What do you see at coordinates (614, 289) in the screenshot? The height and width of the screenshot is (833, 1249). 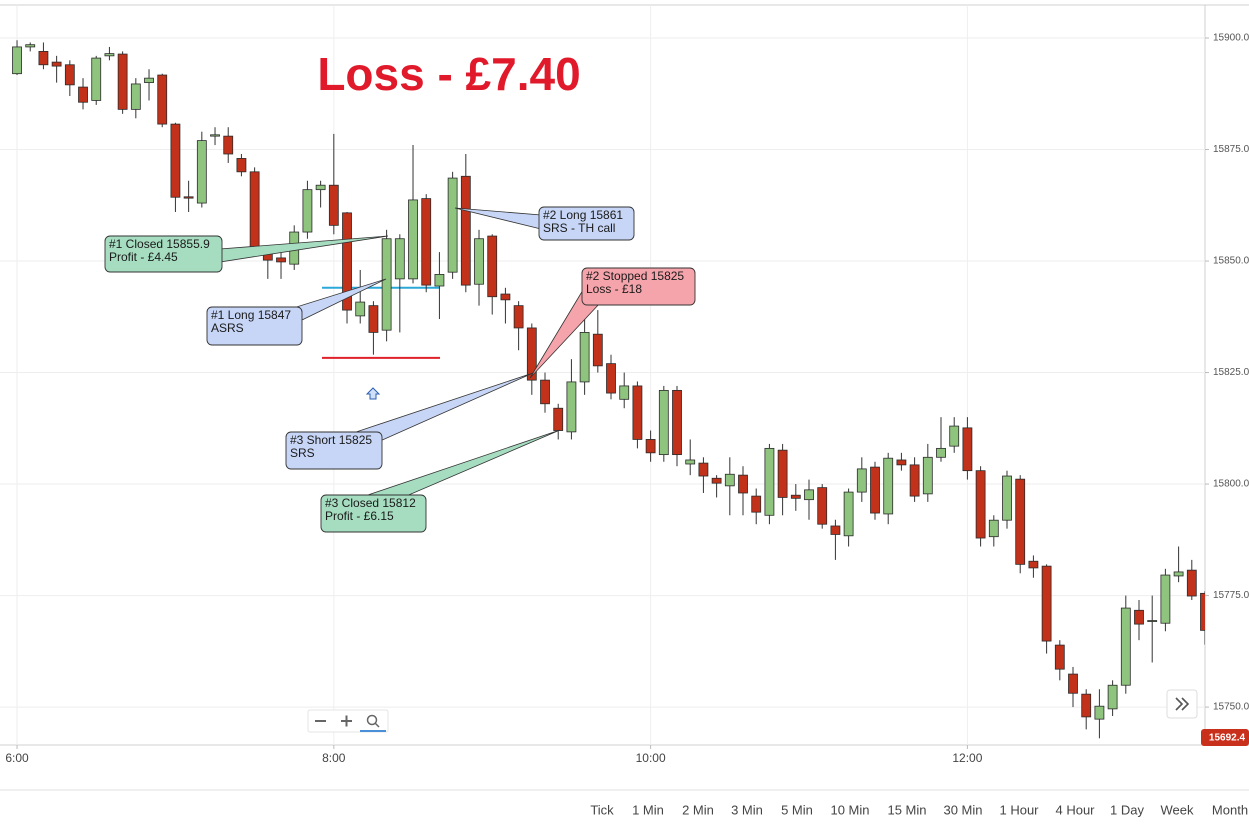 I see `callout-text: Loss - £18` at bounding box center [614, 289].